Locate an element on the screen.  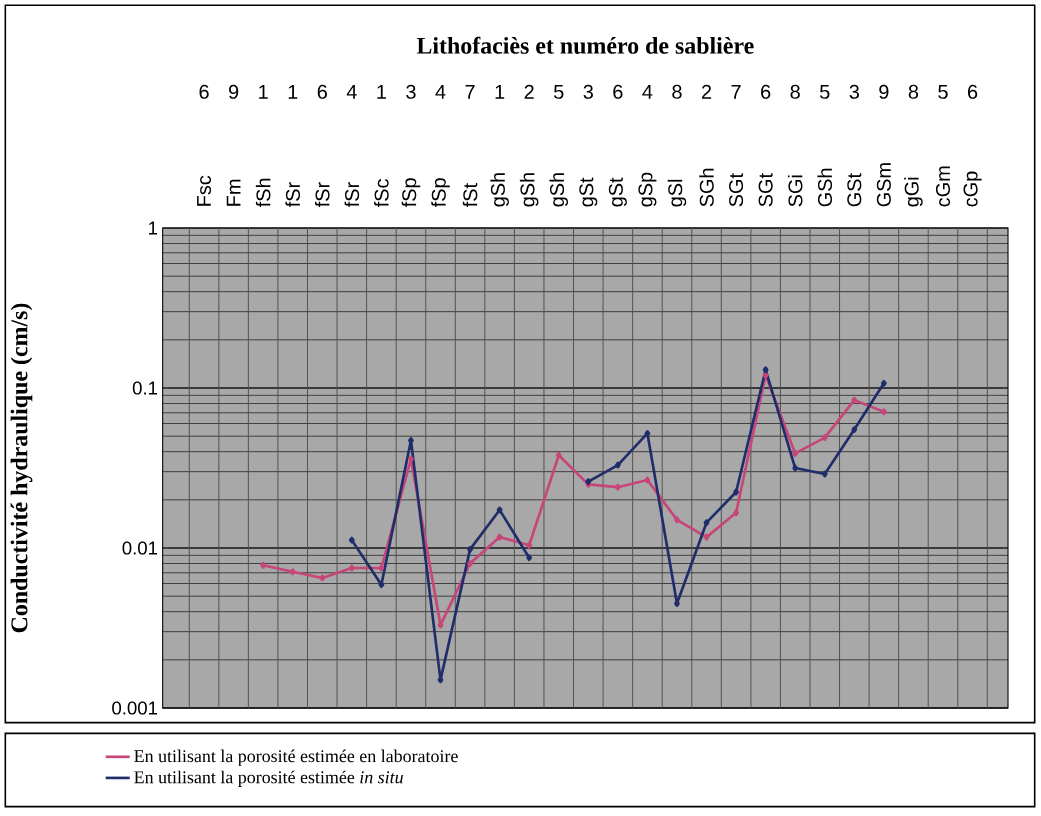
y-tick-label: 0.1 is located at coordinates (145, 388).